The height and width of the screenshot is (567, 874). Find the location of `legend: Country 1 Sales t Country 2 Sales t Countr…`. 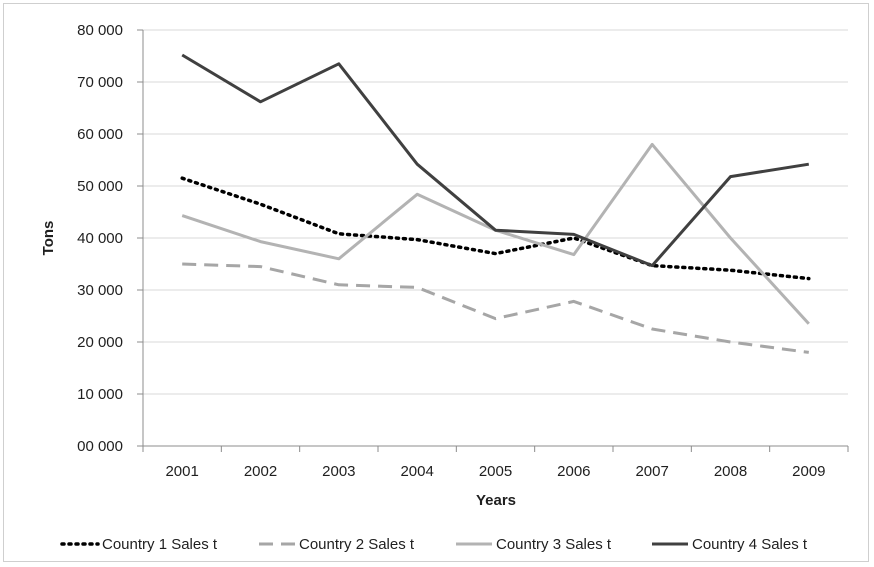

legend: Country 1 Sales t Country 2 Sales t Countr… is located at coordinates (434, 544).